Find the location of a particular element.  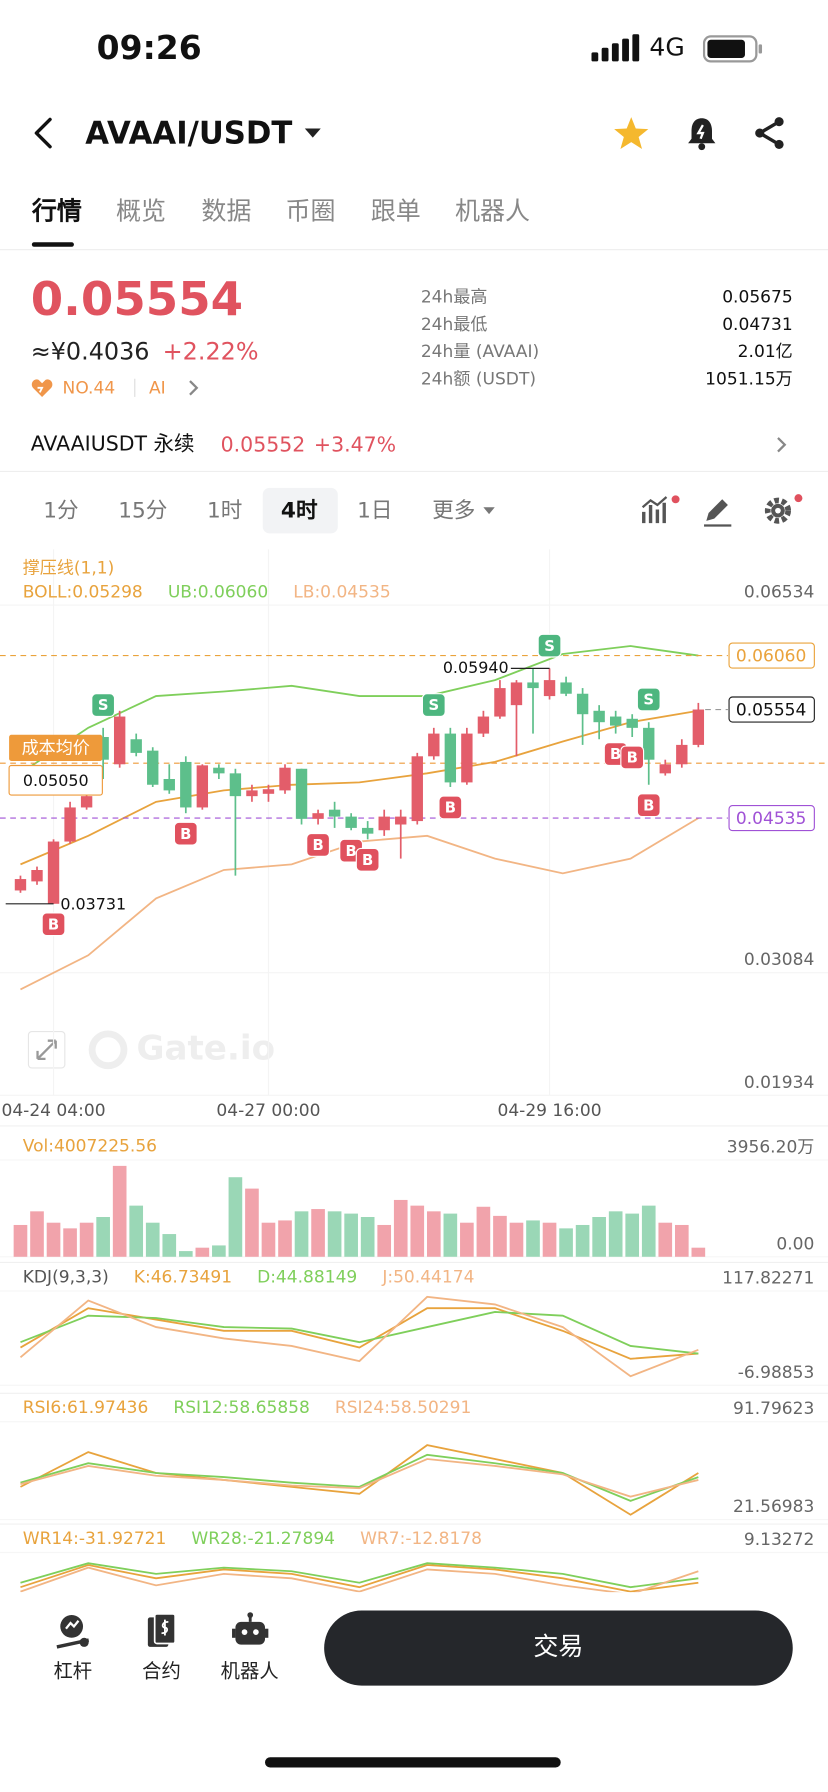

interval: 4时 is located at coordinates (299, 511).